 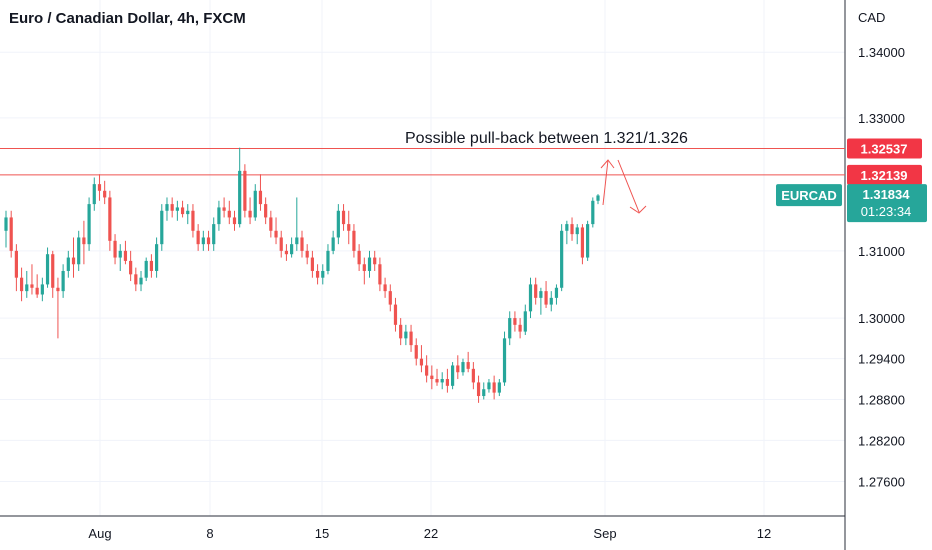 I want to click on arrow-down-head, so click(x=638, y=209).